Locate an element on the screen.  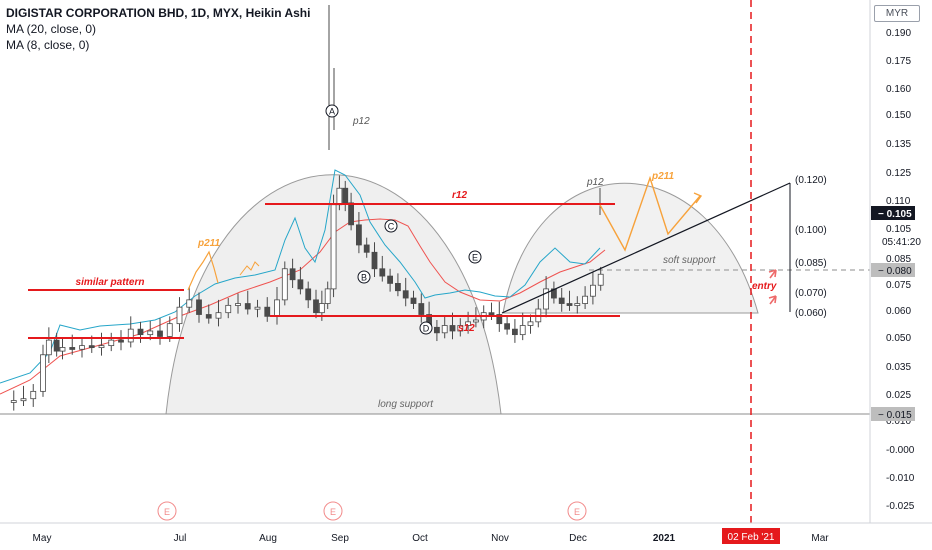
s12-label: s12 is located at coordinates (466, 328).